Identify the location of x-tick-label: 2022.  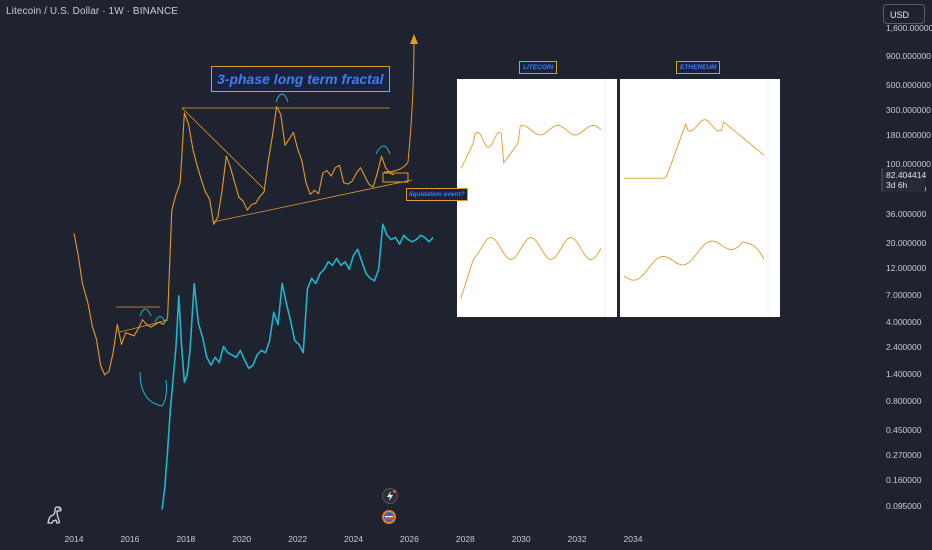
(298, 539).